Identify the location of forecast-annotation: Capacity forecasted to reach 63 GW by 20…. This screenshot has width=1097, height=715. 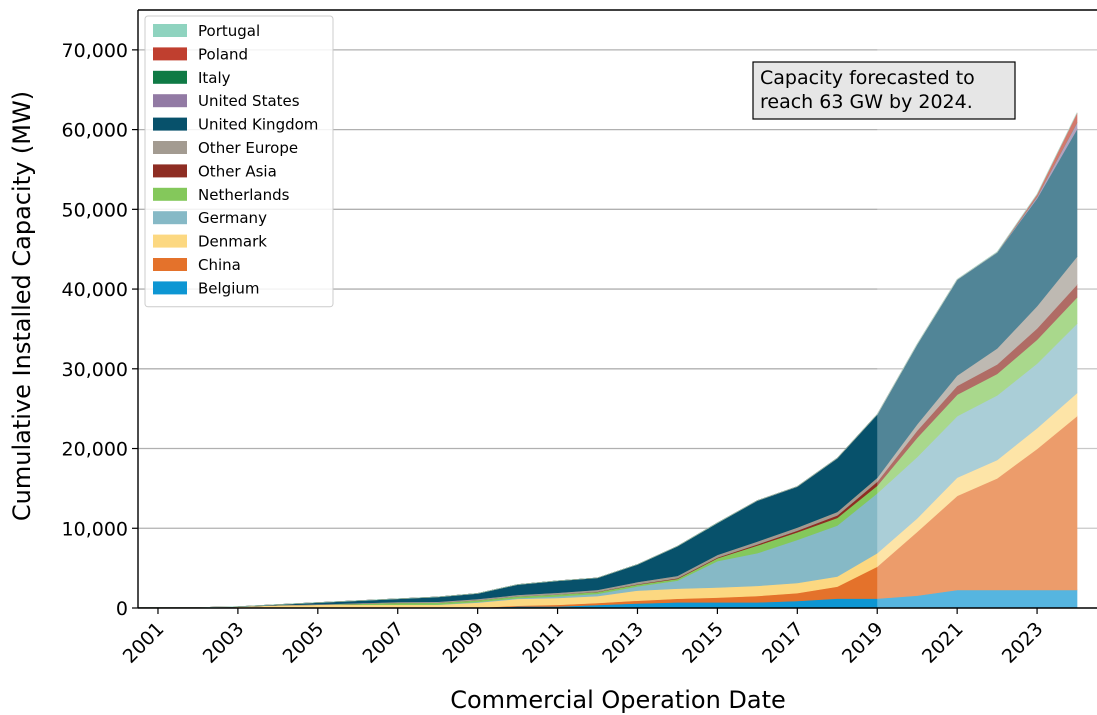
(884, 90).